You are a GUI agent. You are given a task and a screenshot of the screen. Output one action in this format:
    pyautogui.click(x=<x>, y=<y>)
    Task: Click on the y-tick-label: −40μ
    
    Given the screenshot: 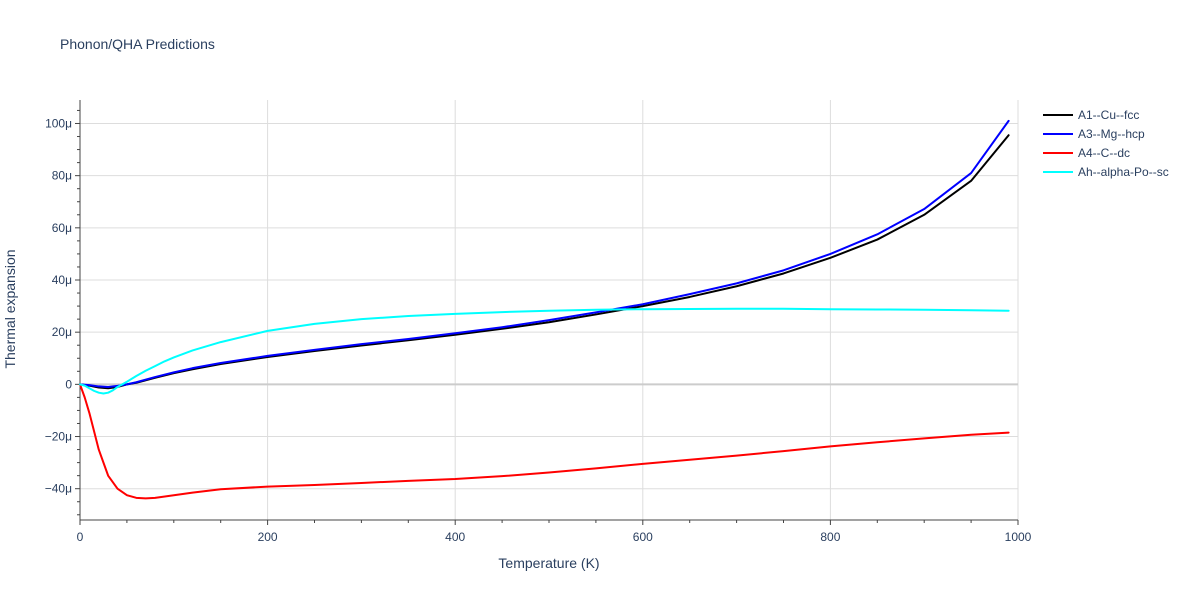 What is the action you would take?
    pyautogui.click(x=58, y=489)
    